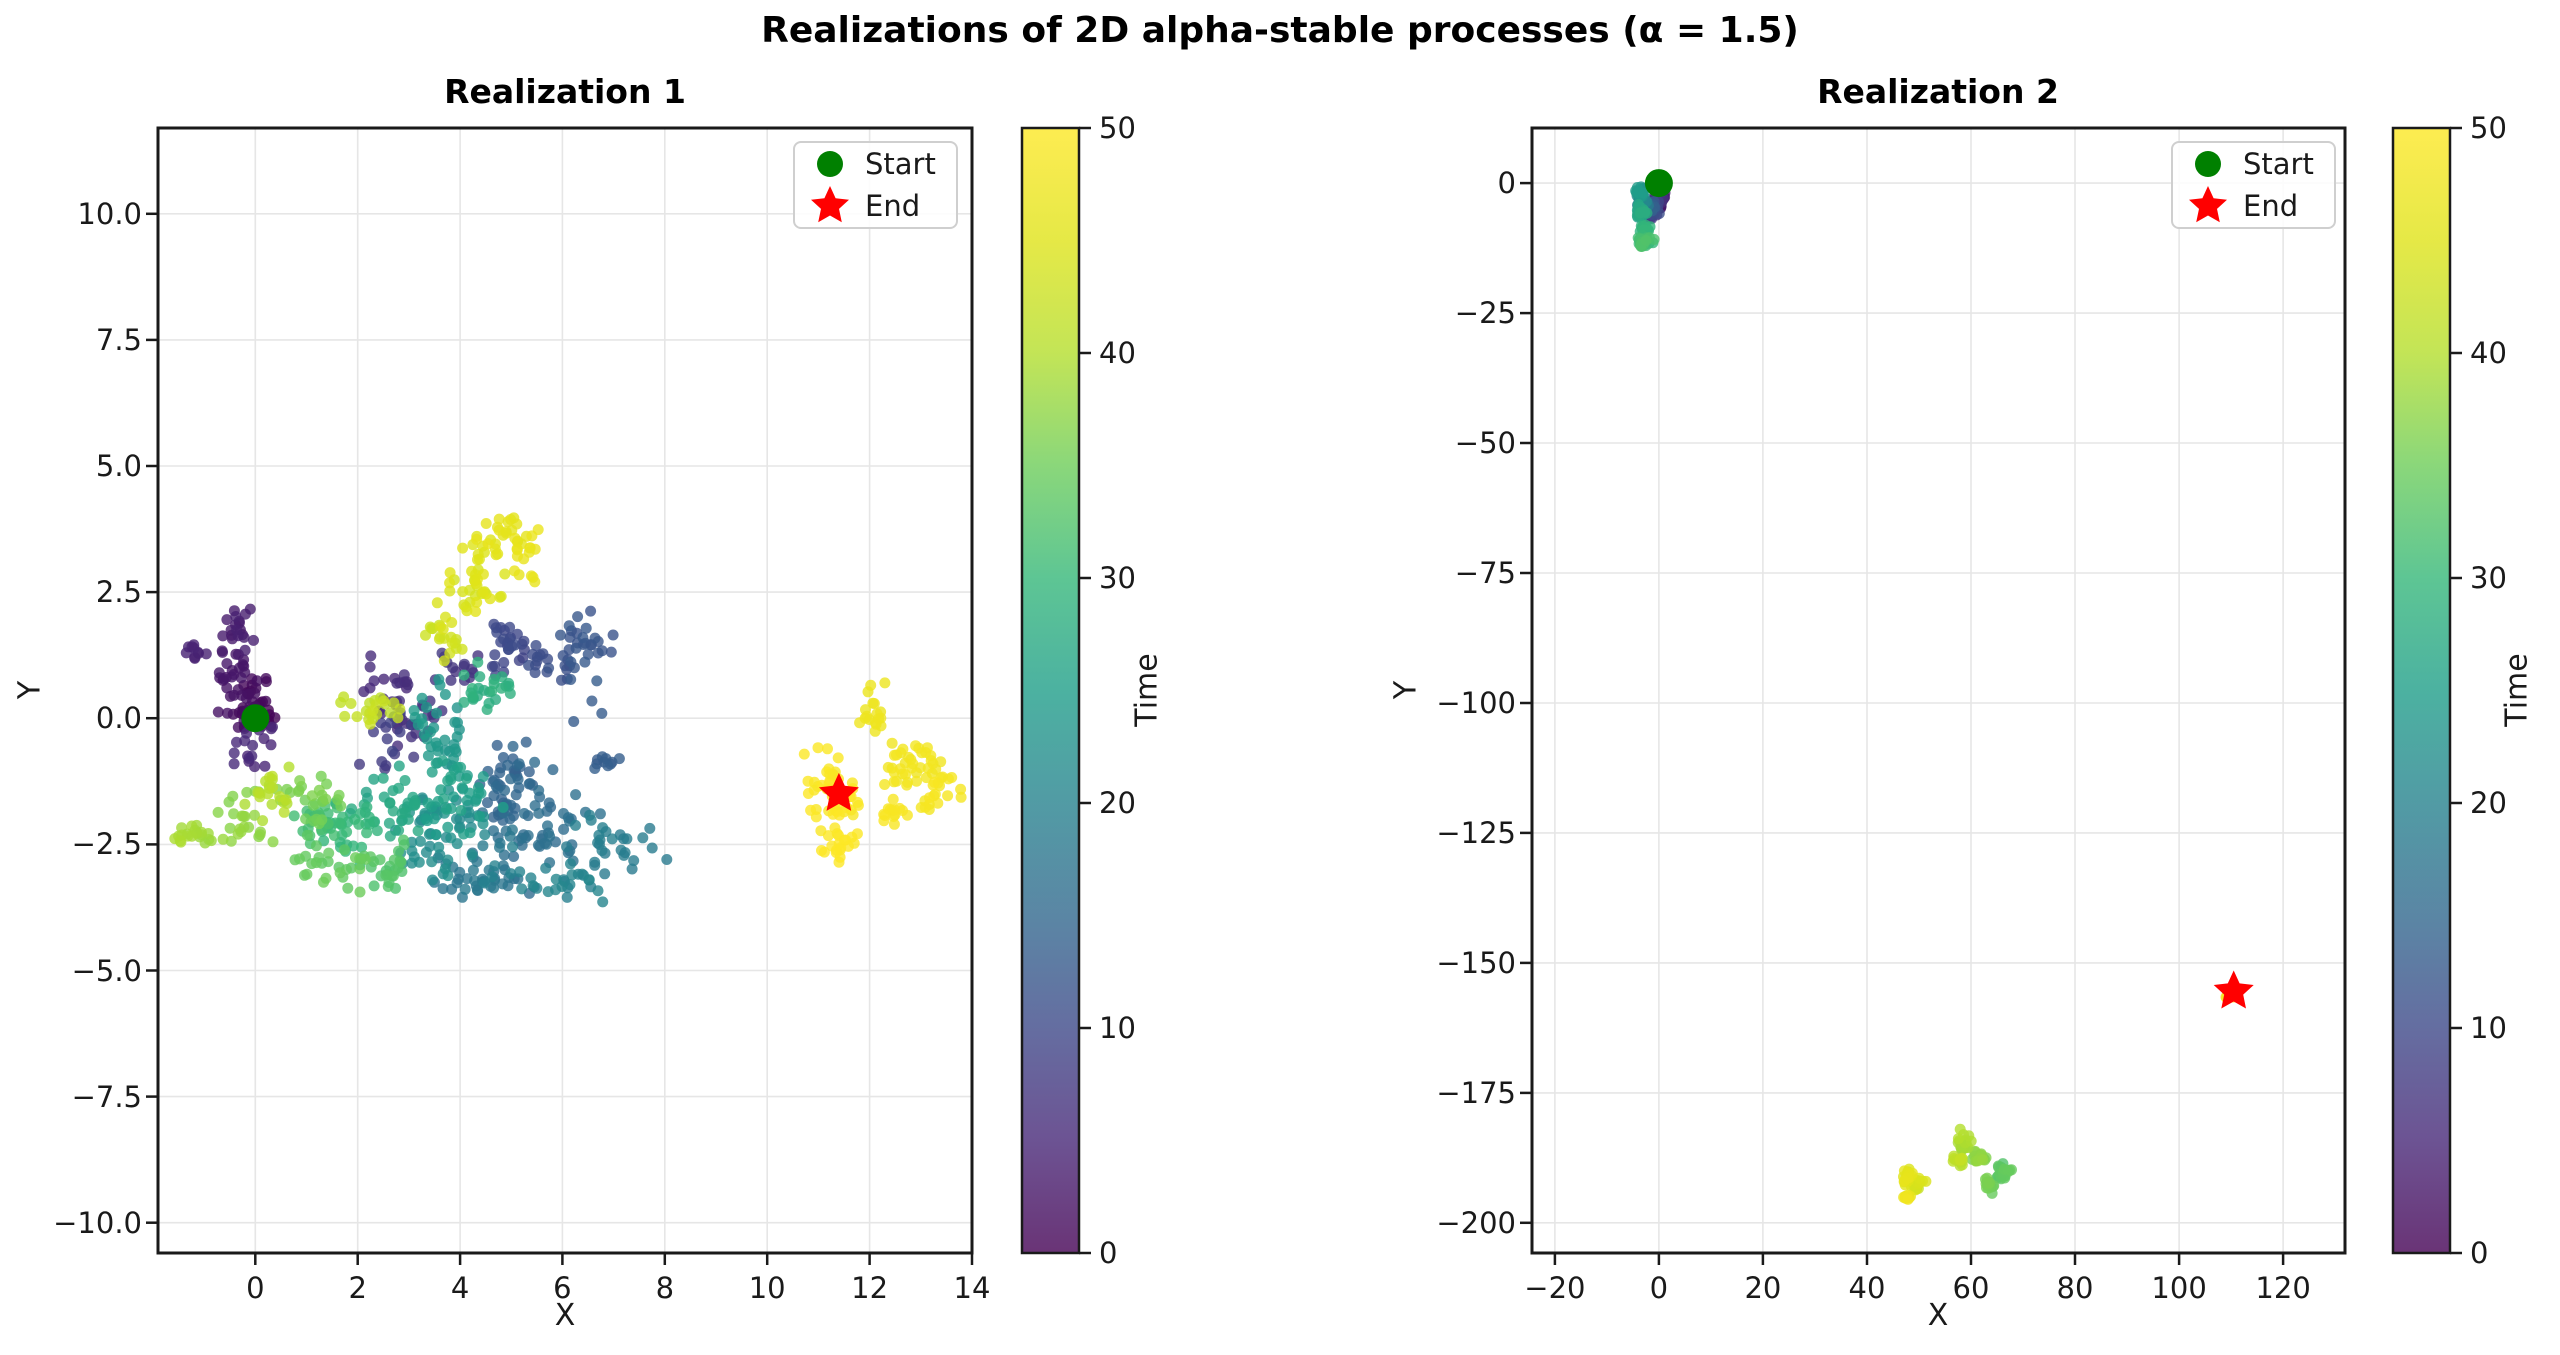 The height and width of the screenshot is (1355, 2560). I want to click on y-tick-label: −75, so click(1485, 573).